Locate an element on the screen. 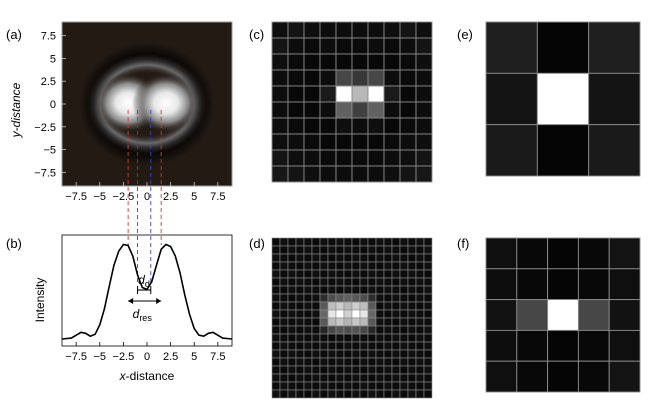 This screenshot has height=414, width=654. panel-a-image: −7.5 −5 −2.5 0 2.5 5 7.5 7.5 5 2.5 0 −2.5 −5 −7.5 is located at coordinates (133, 112).